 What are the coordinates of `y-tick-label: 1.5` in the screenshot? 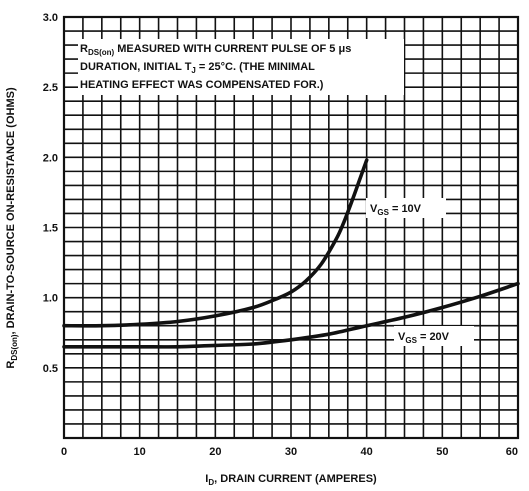 It's located at (50, 229).